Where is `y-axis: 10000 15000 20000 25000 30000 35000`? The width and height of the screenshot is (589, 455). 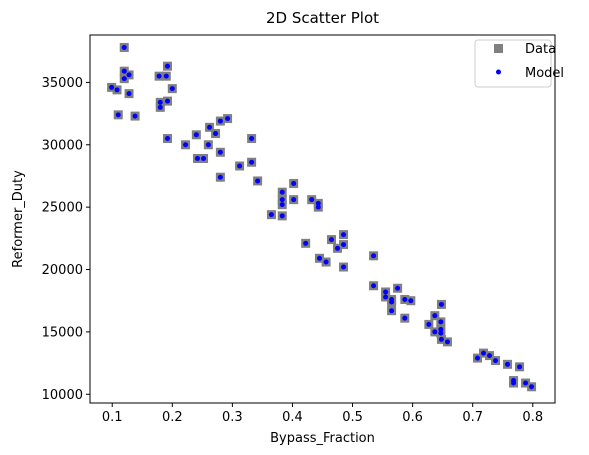
y-axis: 10000 15000 20000 25000 30000 35000 is located at coordinates (66, 239).